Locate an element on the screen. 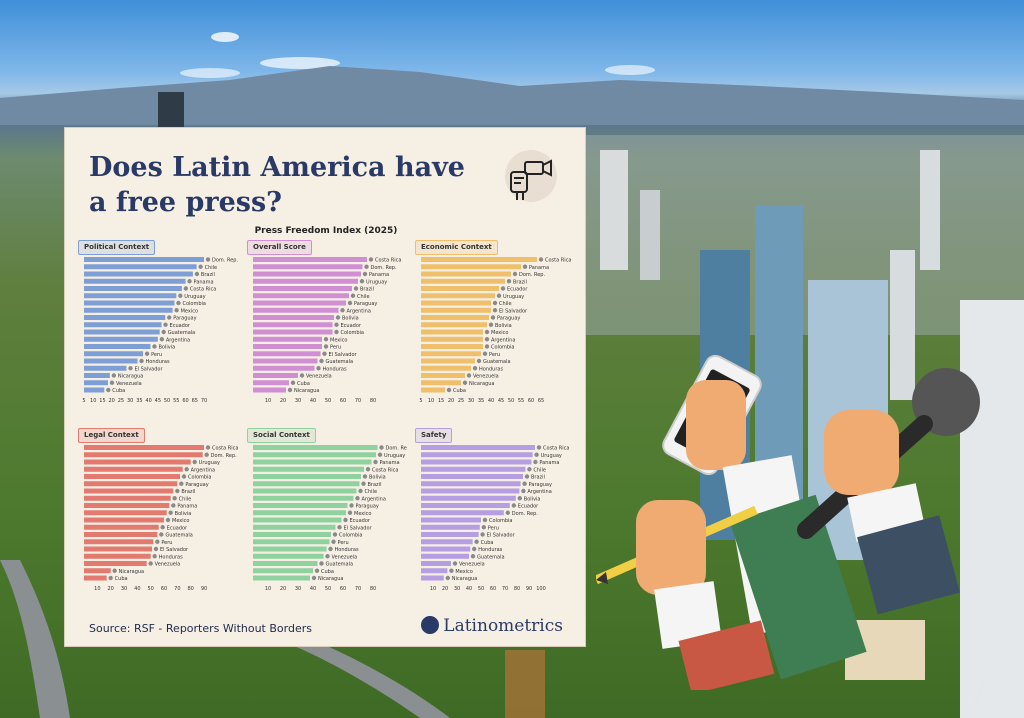 The width and height of the screenshot is (1024, 718). bar-label: Colombia is located at coordinates (200, 478).